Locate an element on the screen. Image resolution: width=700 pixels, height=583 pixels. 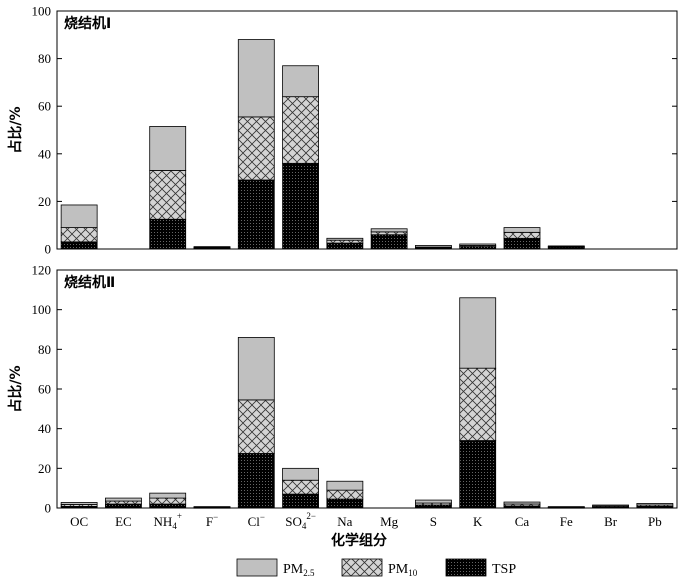
x-tick-label-SO42−: SO42− is located at coordinates (300, 521).